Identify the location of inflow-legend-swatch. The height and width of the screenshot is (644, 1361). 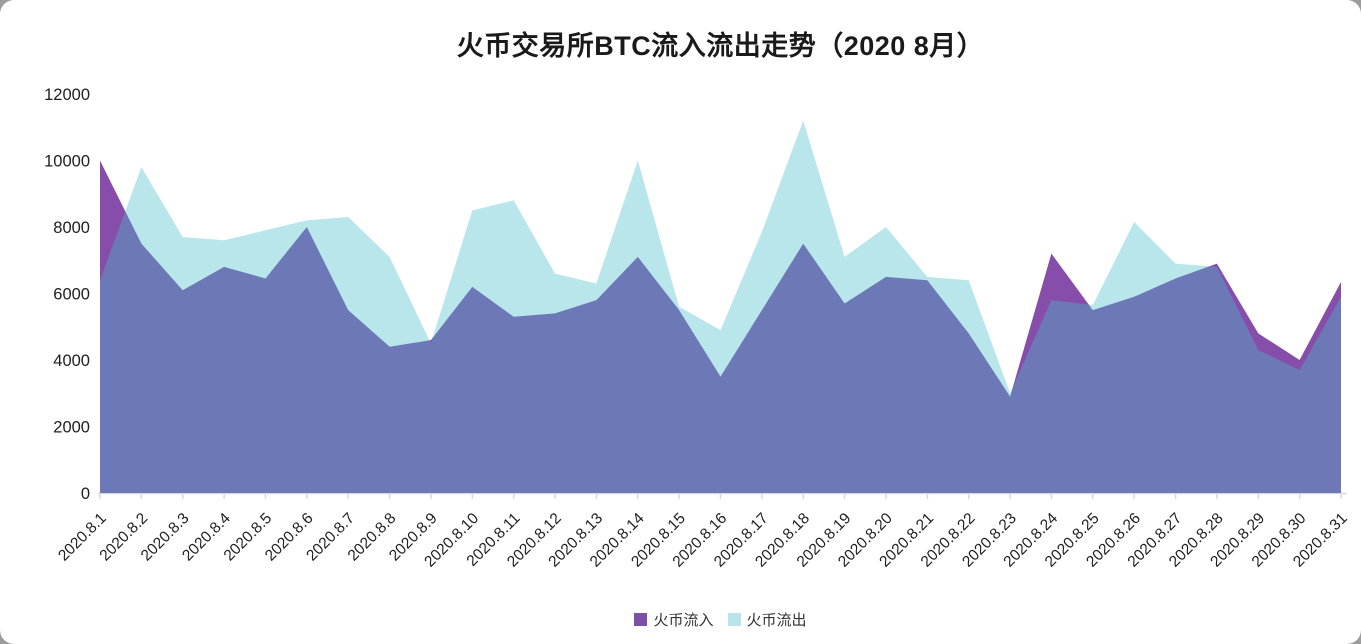
(641, 619).